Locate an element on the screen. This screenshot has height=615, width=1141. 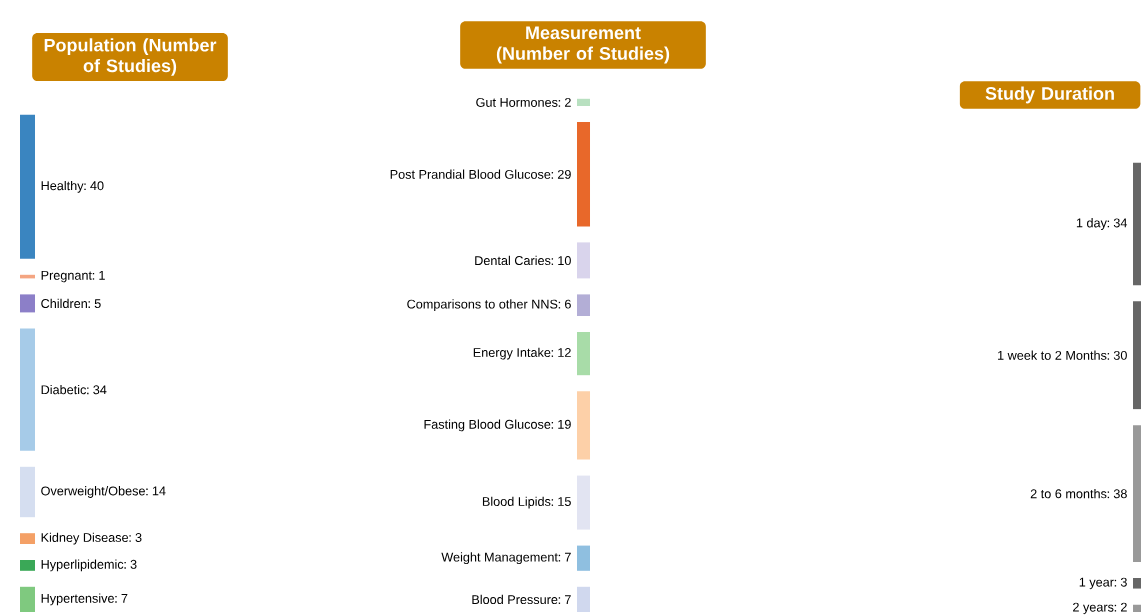
data-label: 12 is located at coordinates (564, 352).